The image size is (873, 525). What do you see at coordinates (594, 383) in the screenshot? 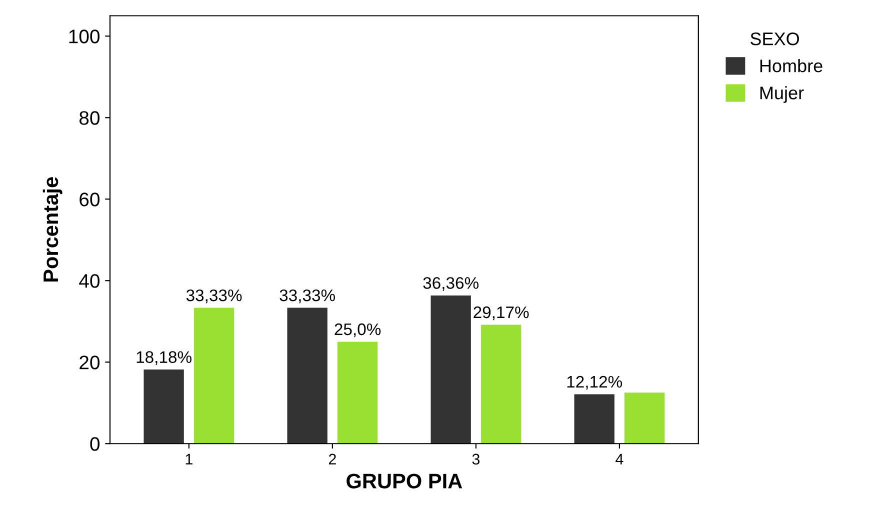
I see `data-label: 12,12%` at bounding box center [594, 383].